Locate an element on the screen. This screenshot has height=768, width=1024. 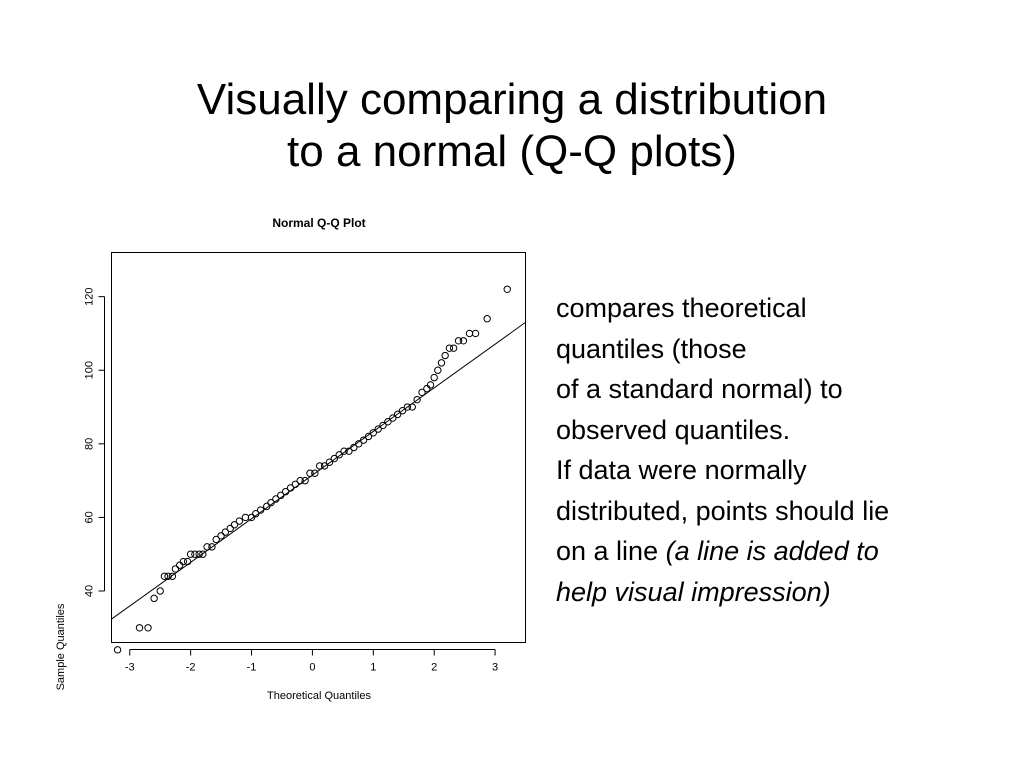
x-tick-label: 0 is located at coordinates (312, 668).